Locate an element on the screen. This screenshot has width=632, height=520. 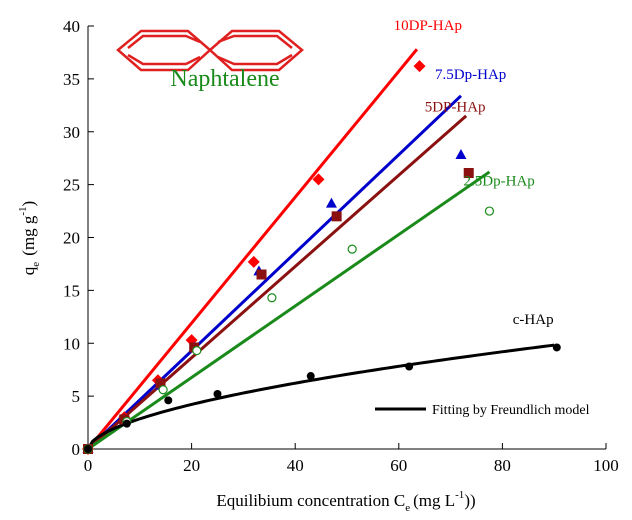
x-tick-label: 0 is located at coordinates (88, 465).